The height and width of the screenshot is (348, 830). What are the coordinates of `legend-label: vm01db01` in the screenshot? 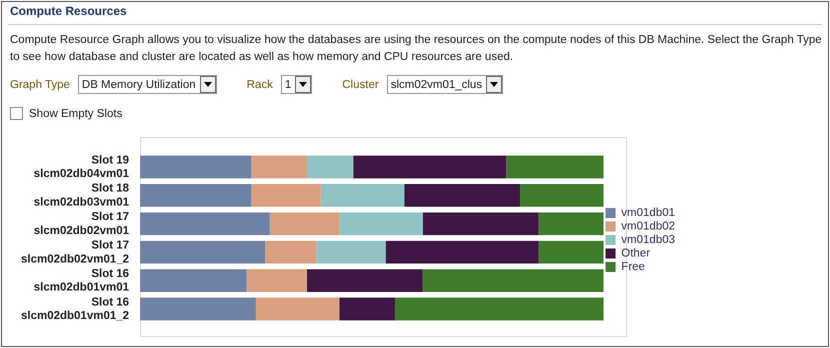 It's located at (648, 213).